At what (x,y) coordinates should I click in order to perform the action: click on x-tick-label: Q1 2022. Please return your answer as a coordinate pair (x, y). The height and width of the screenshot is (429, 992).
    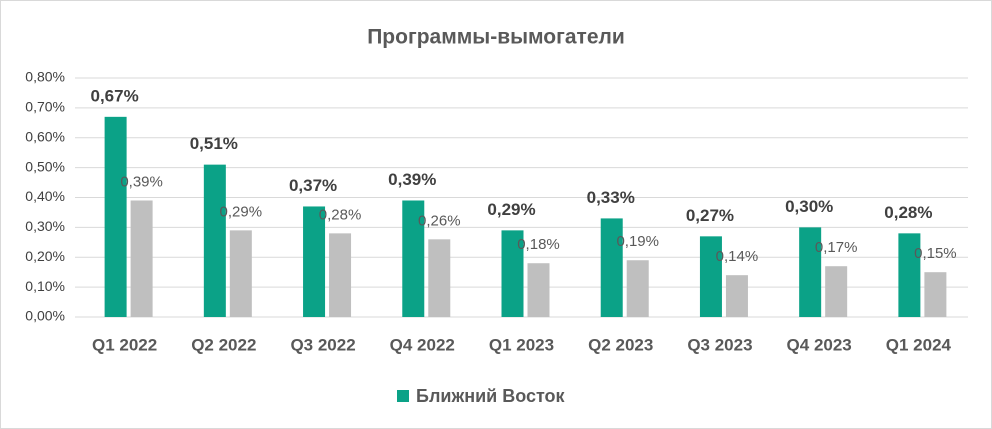
    Looking at the image, I should click on (124, 344).